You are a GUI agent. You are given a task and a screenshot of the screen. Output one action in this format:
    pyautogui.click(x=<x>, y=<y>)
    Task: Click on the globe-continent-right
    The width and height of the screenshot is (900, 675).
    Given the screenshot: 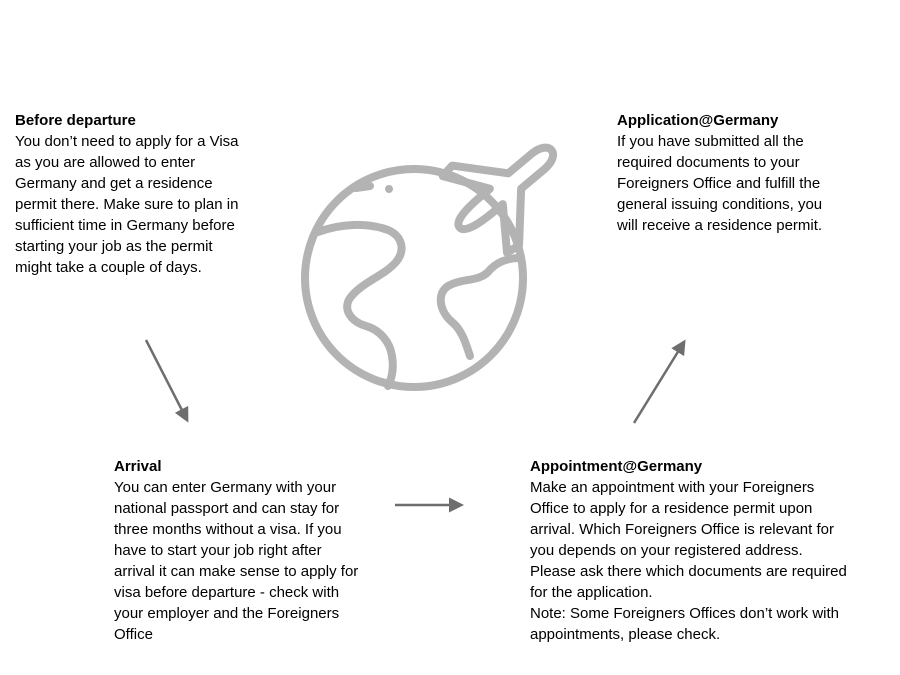 What is the action you would take?
    pyautogui.click(x=480, y=307)
    